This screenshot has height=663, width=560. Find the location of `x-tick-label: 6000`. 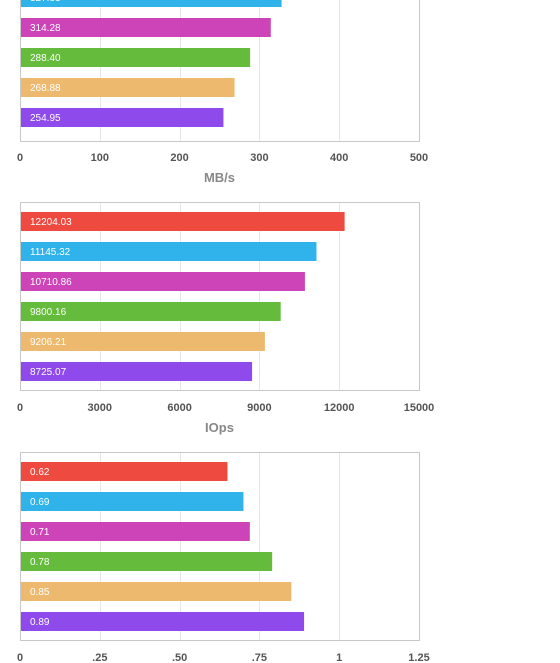

x-tick-label: 6000 is located at coordinates (179, 408).